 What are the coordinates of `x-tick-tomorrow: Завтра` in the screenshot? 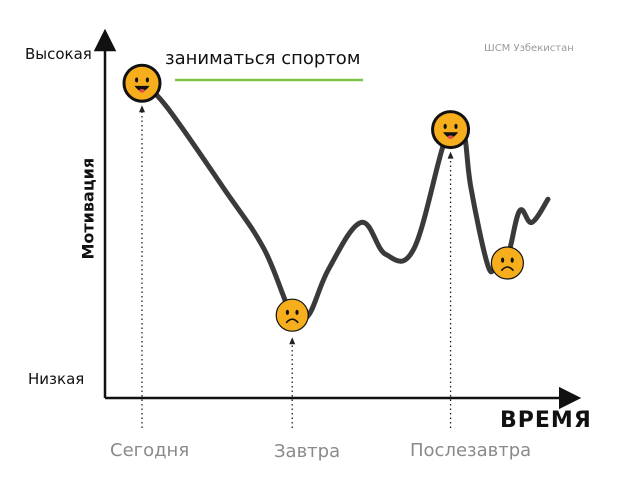 It's located at (307, 451).